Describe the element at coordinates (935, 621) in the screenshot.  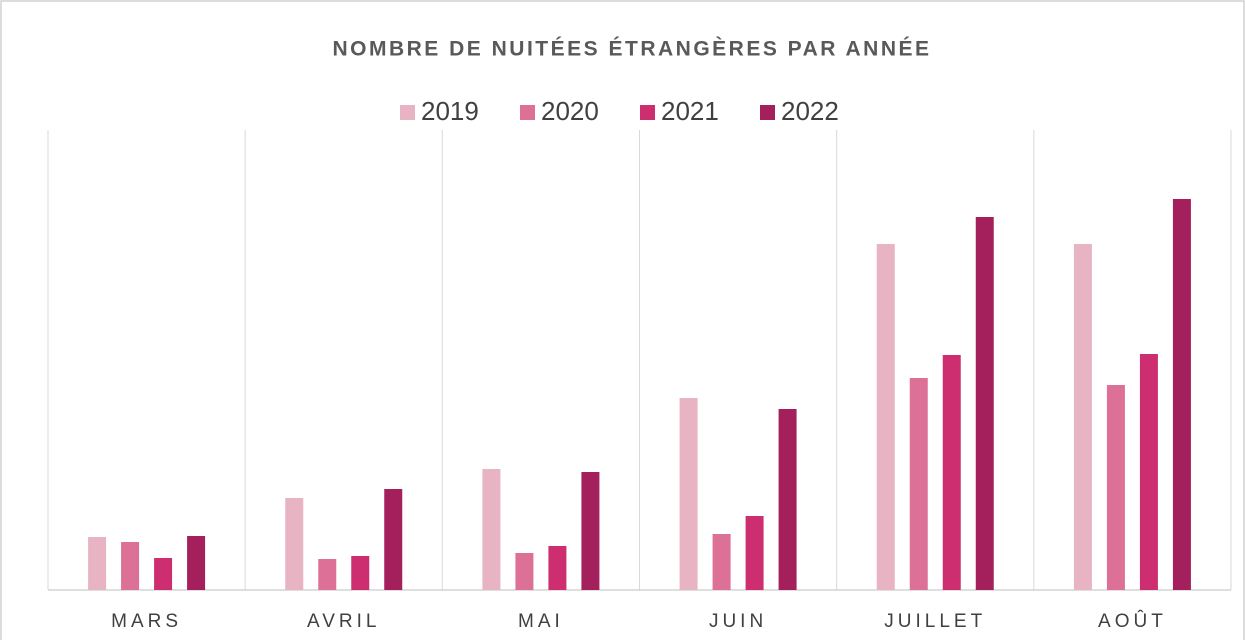
I see `x-tick-label: JUILLET` at that location.